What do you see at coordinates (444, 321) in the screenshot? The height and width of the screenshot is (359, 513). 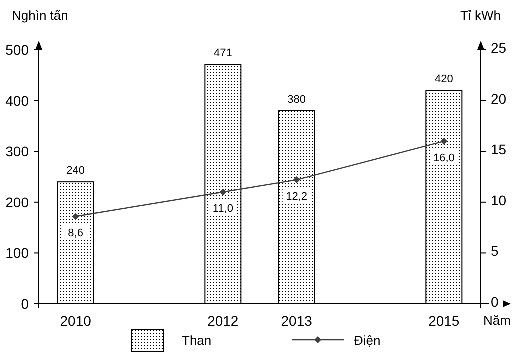 I see `x-tick-label: 2015` at bounding box center [444, 321].